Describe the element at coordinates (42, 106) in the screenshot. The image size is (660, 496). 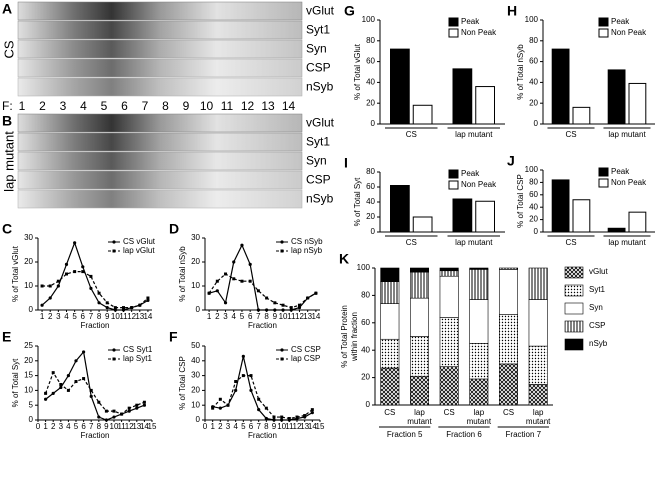
I see `fraction-number: 2` at that location.